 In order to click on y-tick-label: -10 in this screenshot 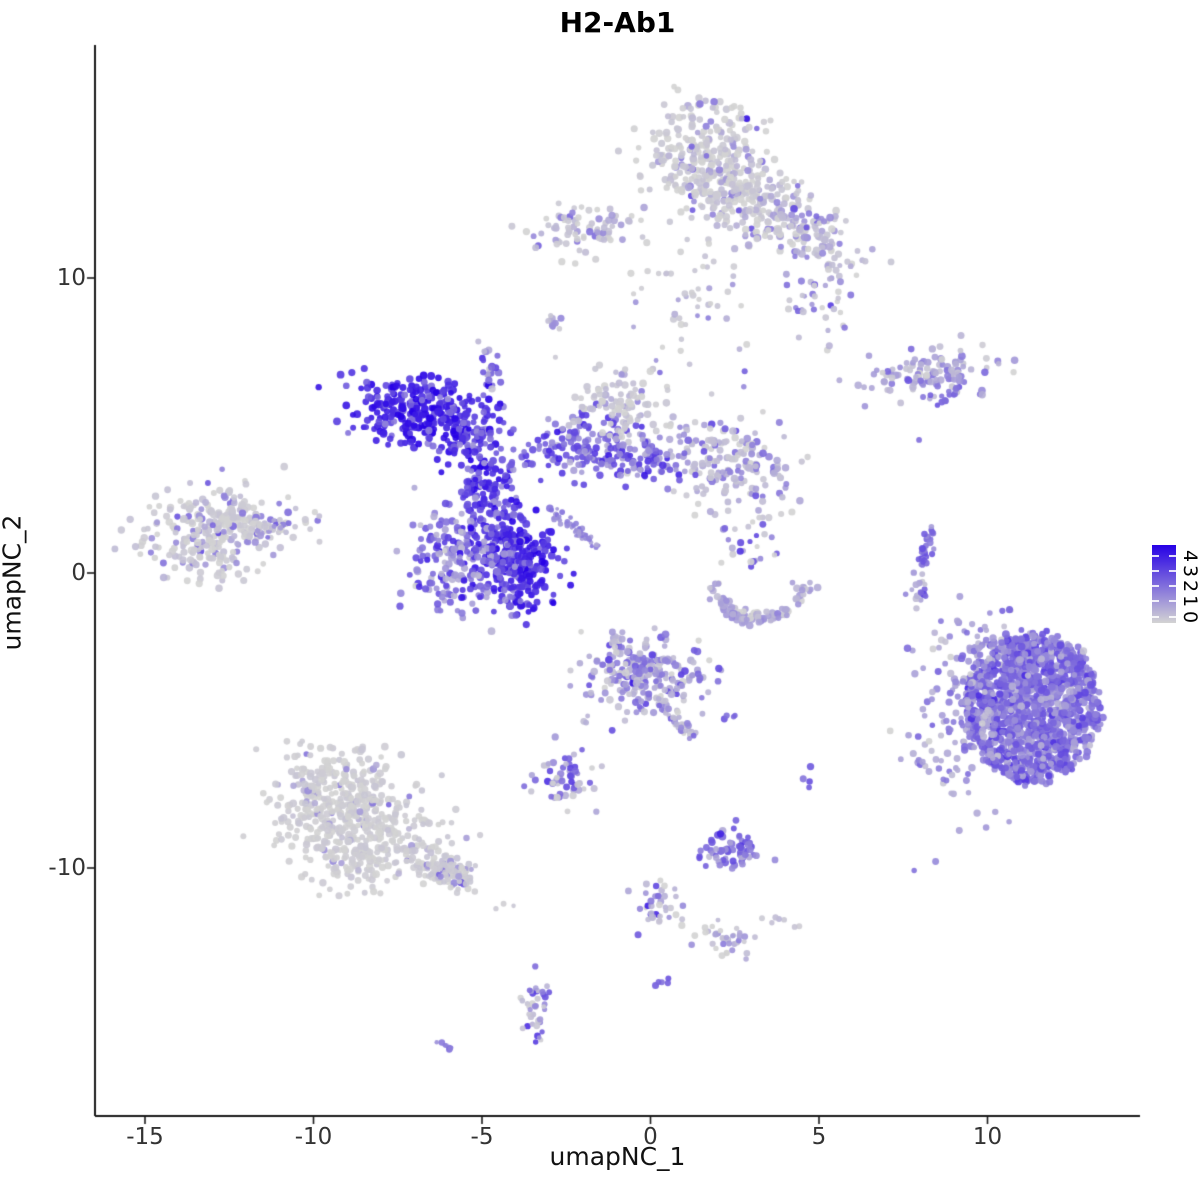, I will do `click(67, 868)`.